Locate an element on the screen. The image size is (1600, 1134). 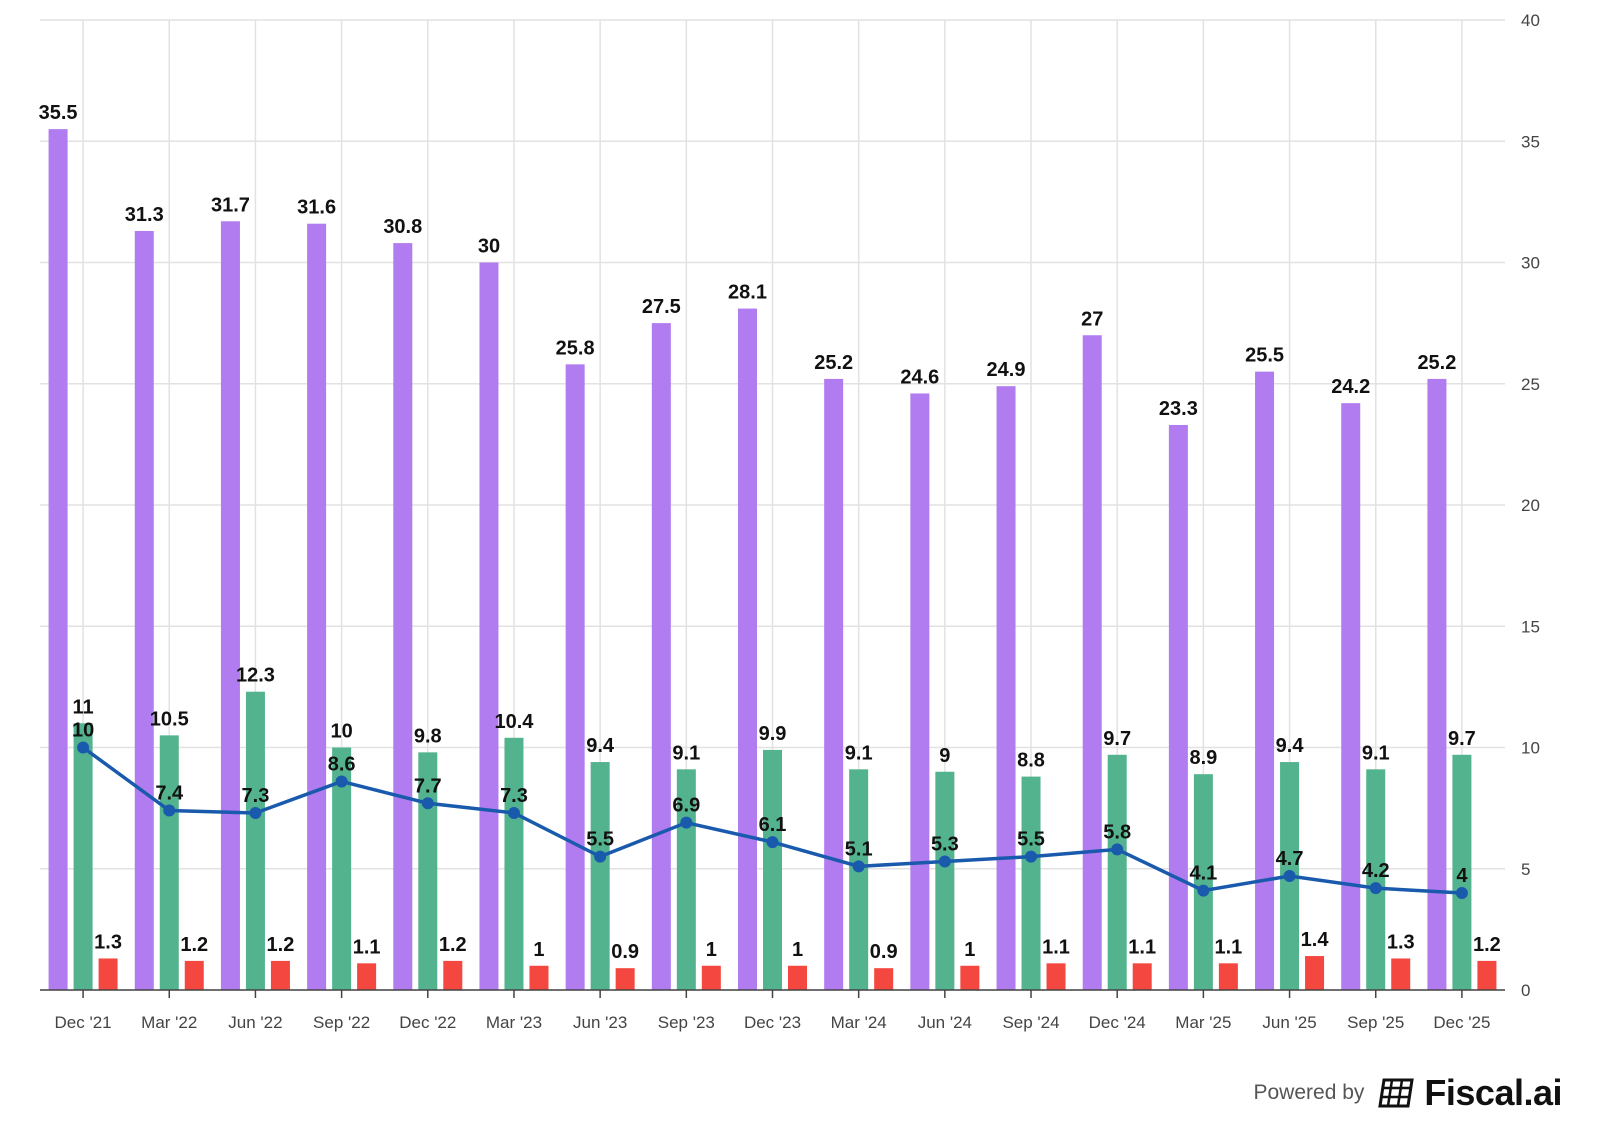
line-data-label: 8.6 is located at coordinates (342, 764).